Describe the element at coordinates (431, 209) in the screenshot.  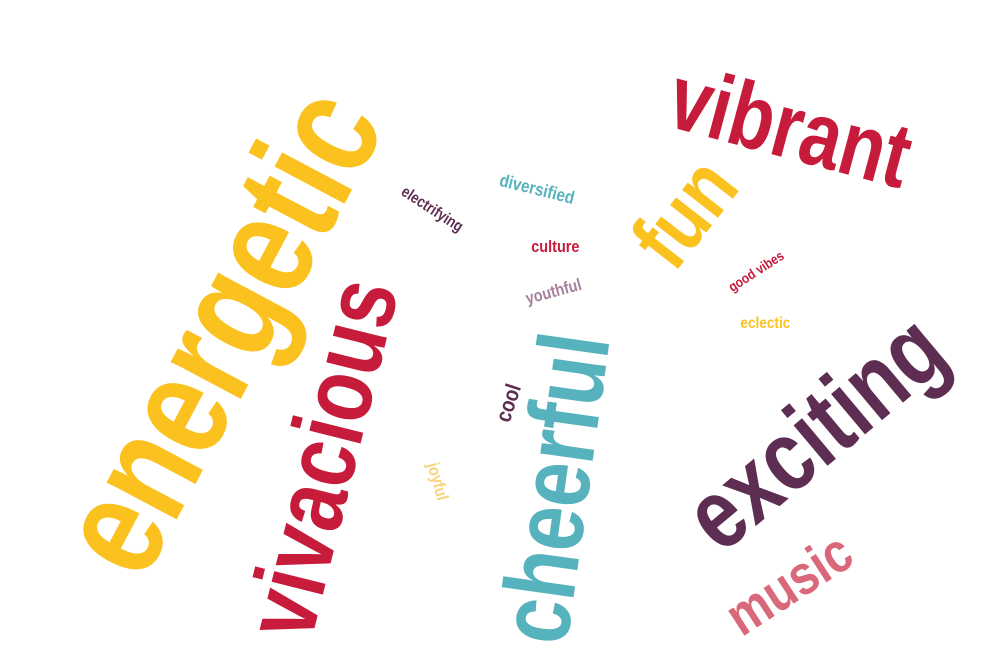
I see `word-electrifying: electrifying` at that location.